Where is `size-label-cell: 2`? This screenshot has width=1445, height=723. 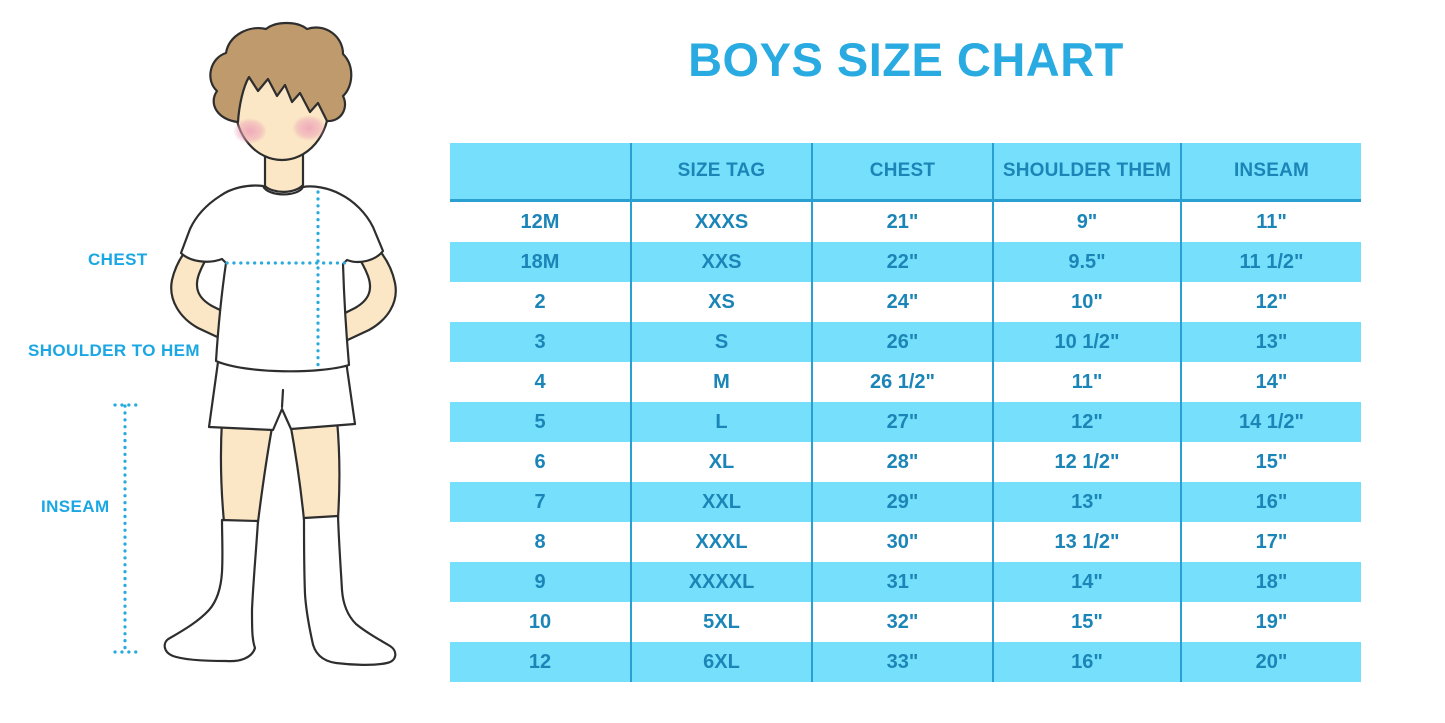
size-label-cell: 2 is located at coordinates (540, 301).